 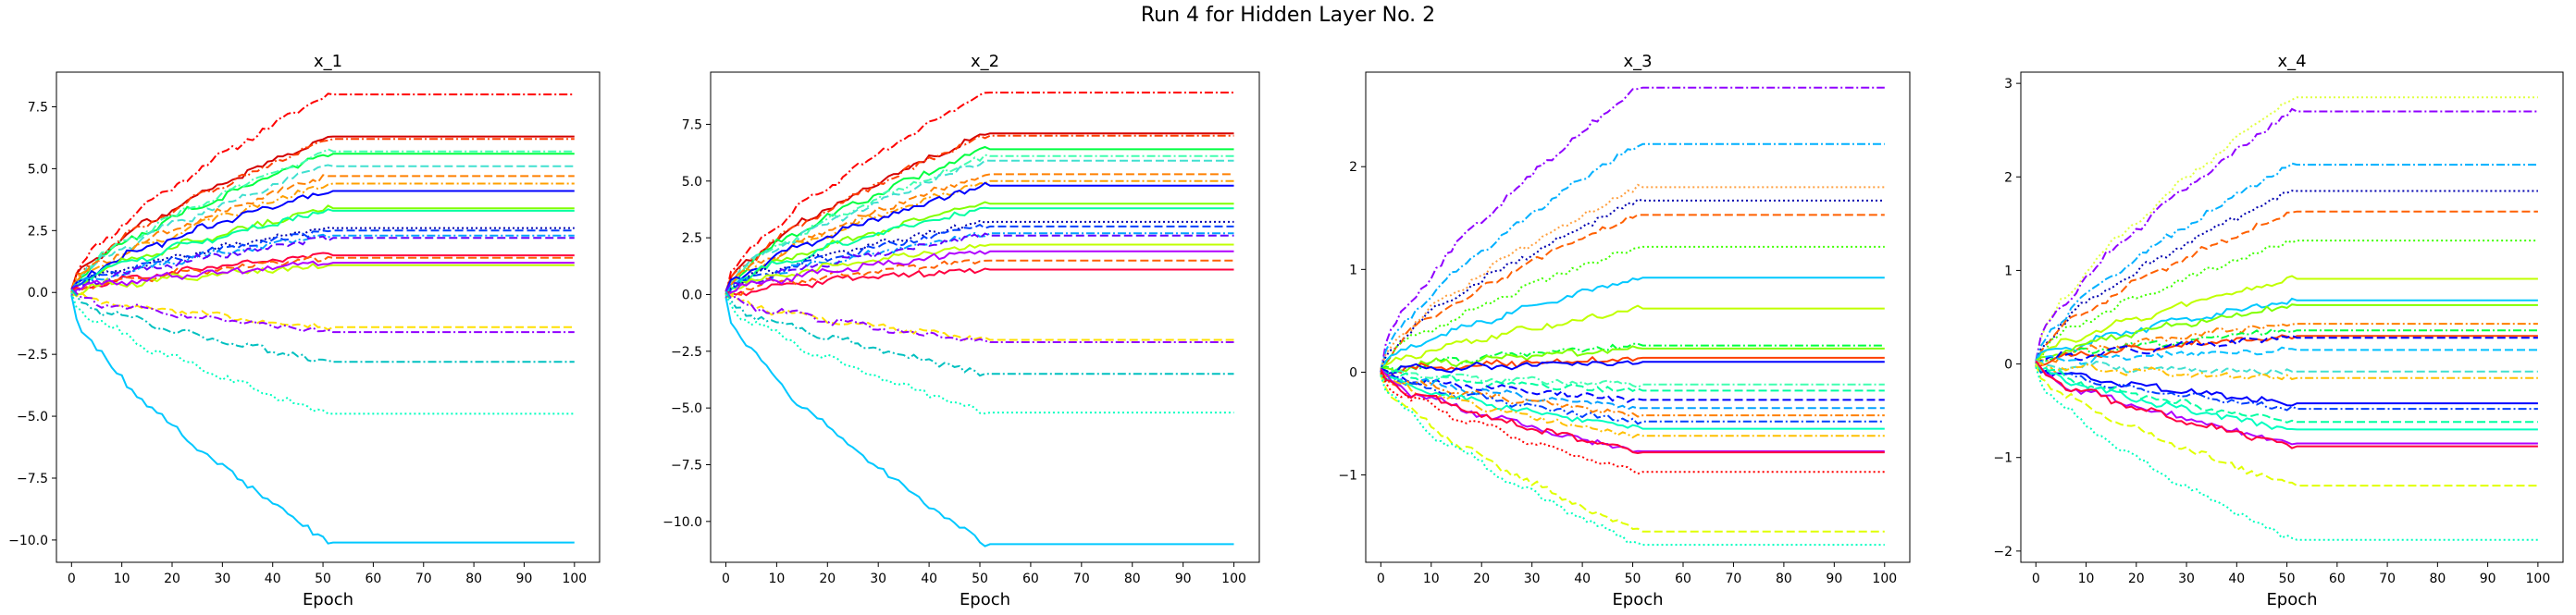 What do you see at coordinates (985, 61) in the screenshot?
I see `panel-title: x_2` at bounding box center [985, 61].